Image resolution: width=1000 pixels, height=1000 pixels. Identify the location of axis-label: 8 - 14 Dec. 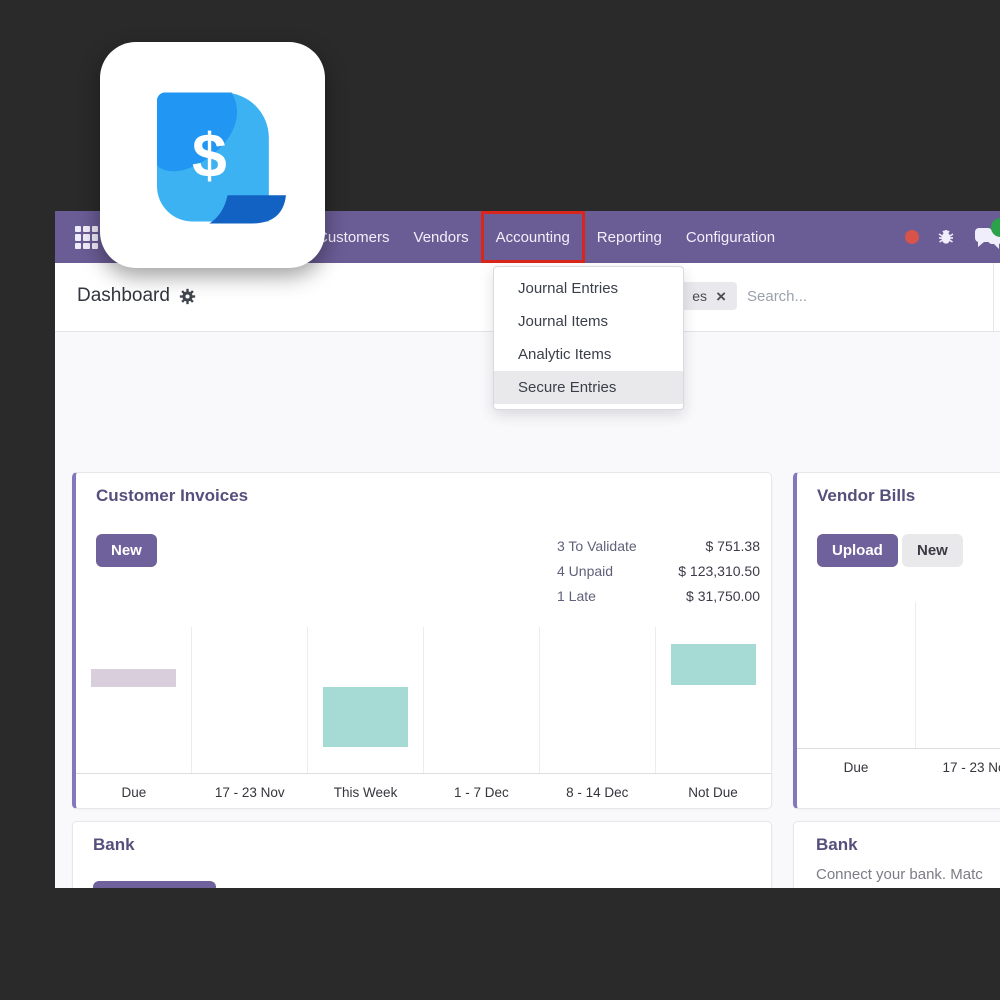
(597, 792).